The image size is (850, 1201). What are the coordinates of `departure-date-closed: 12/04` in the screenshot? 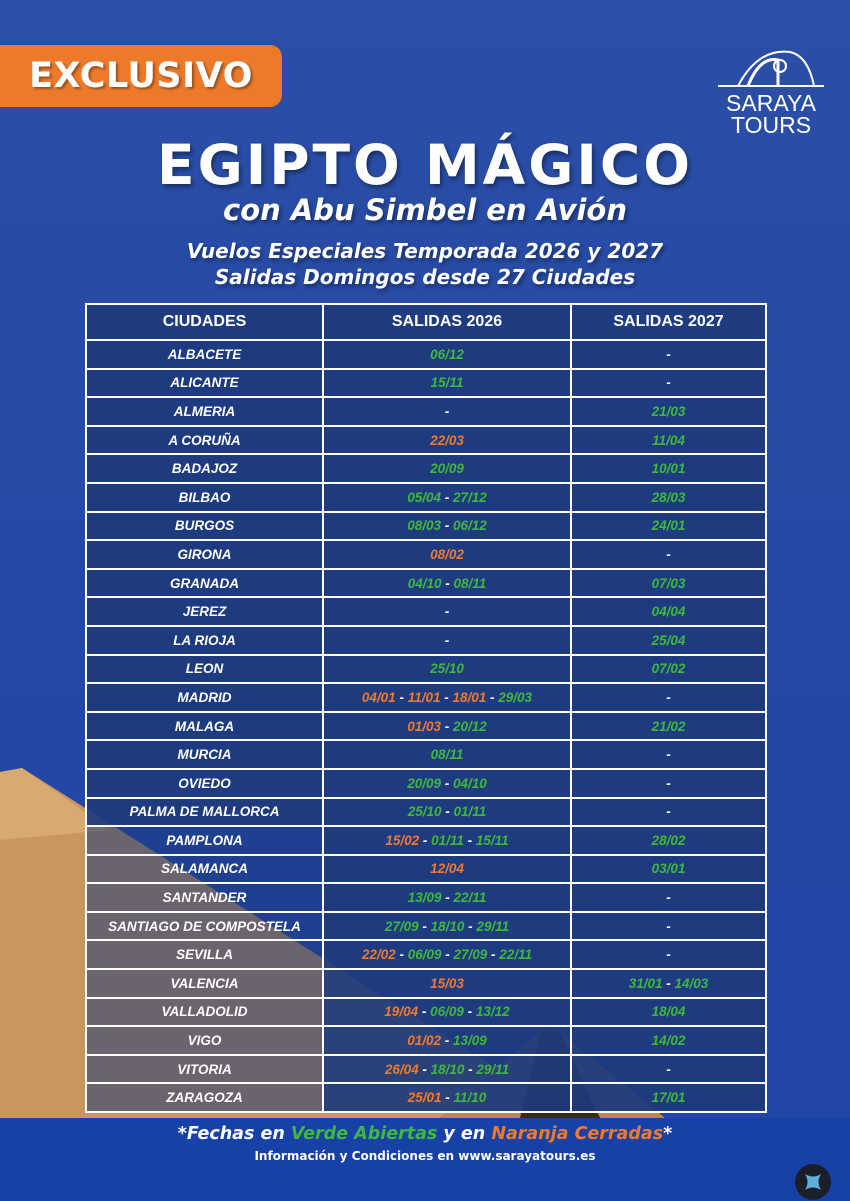 It's located at (447, 869).